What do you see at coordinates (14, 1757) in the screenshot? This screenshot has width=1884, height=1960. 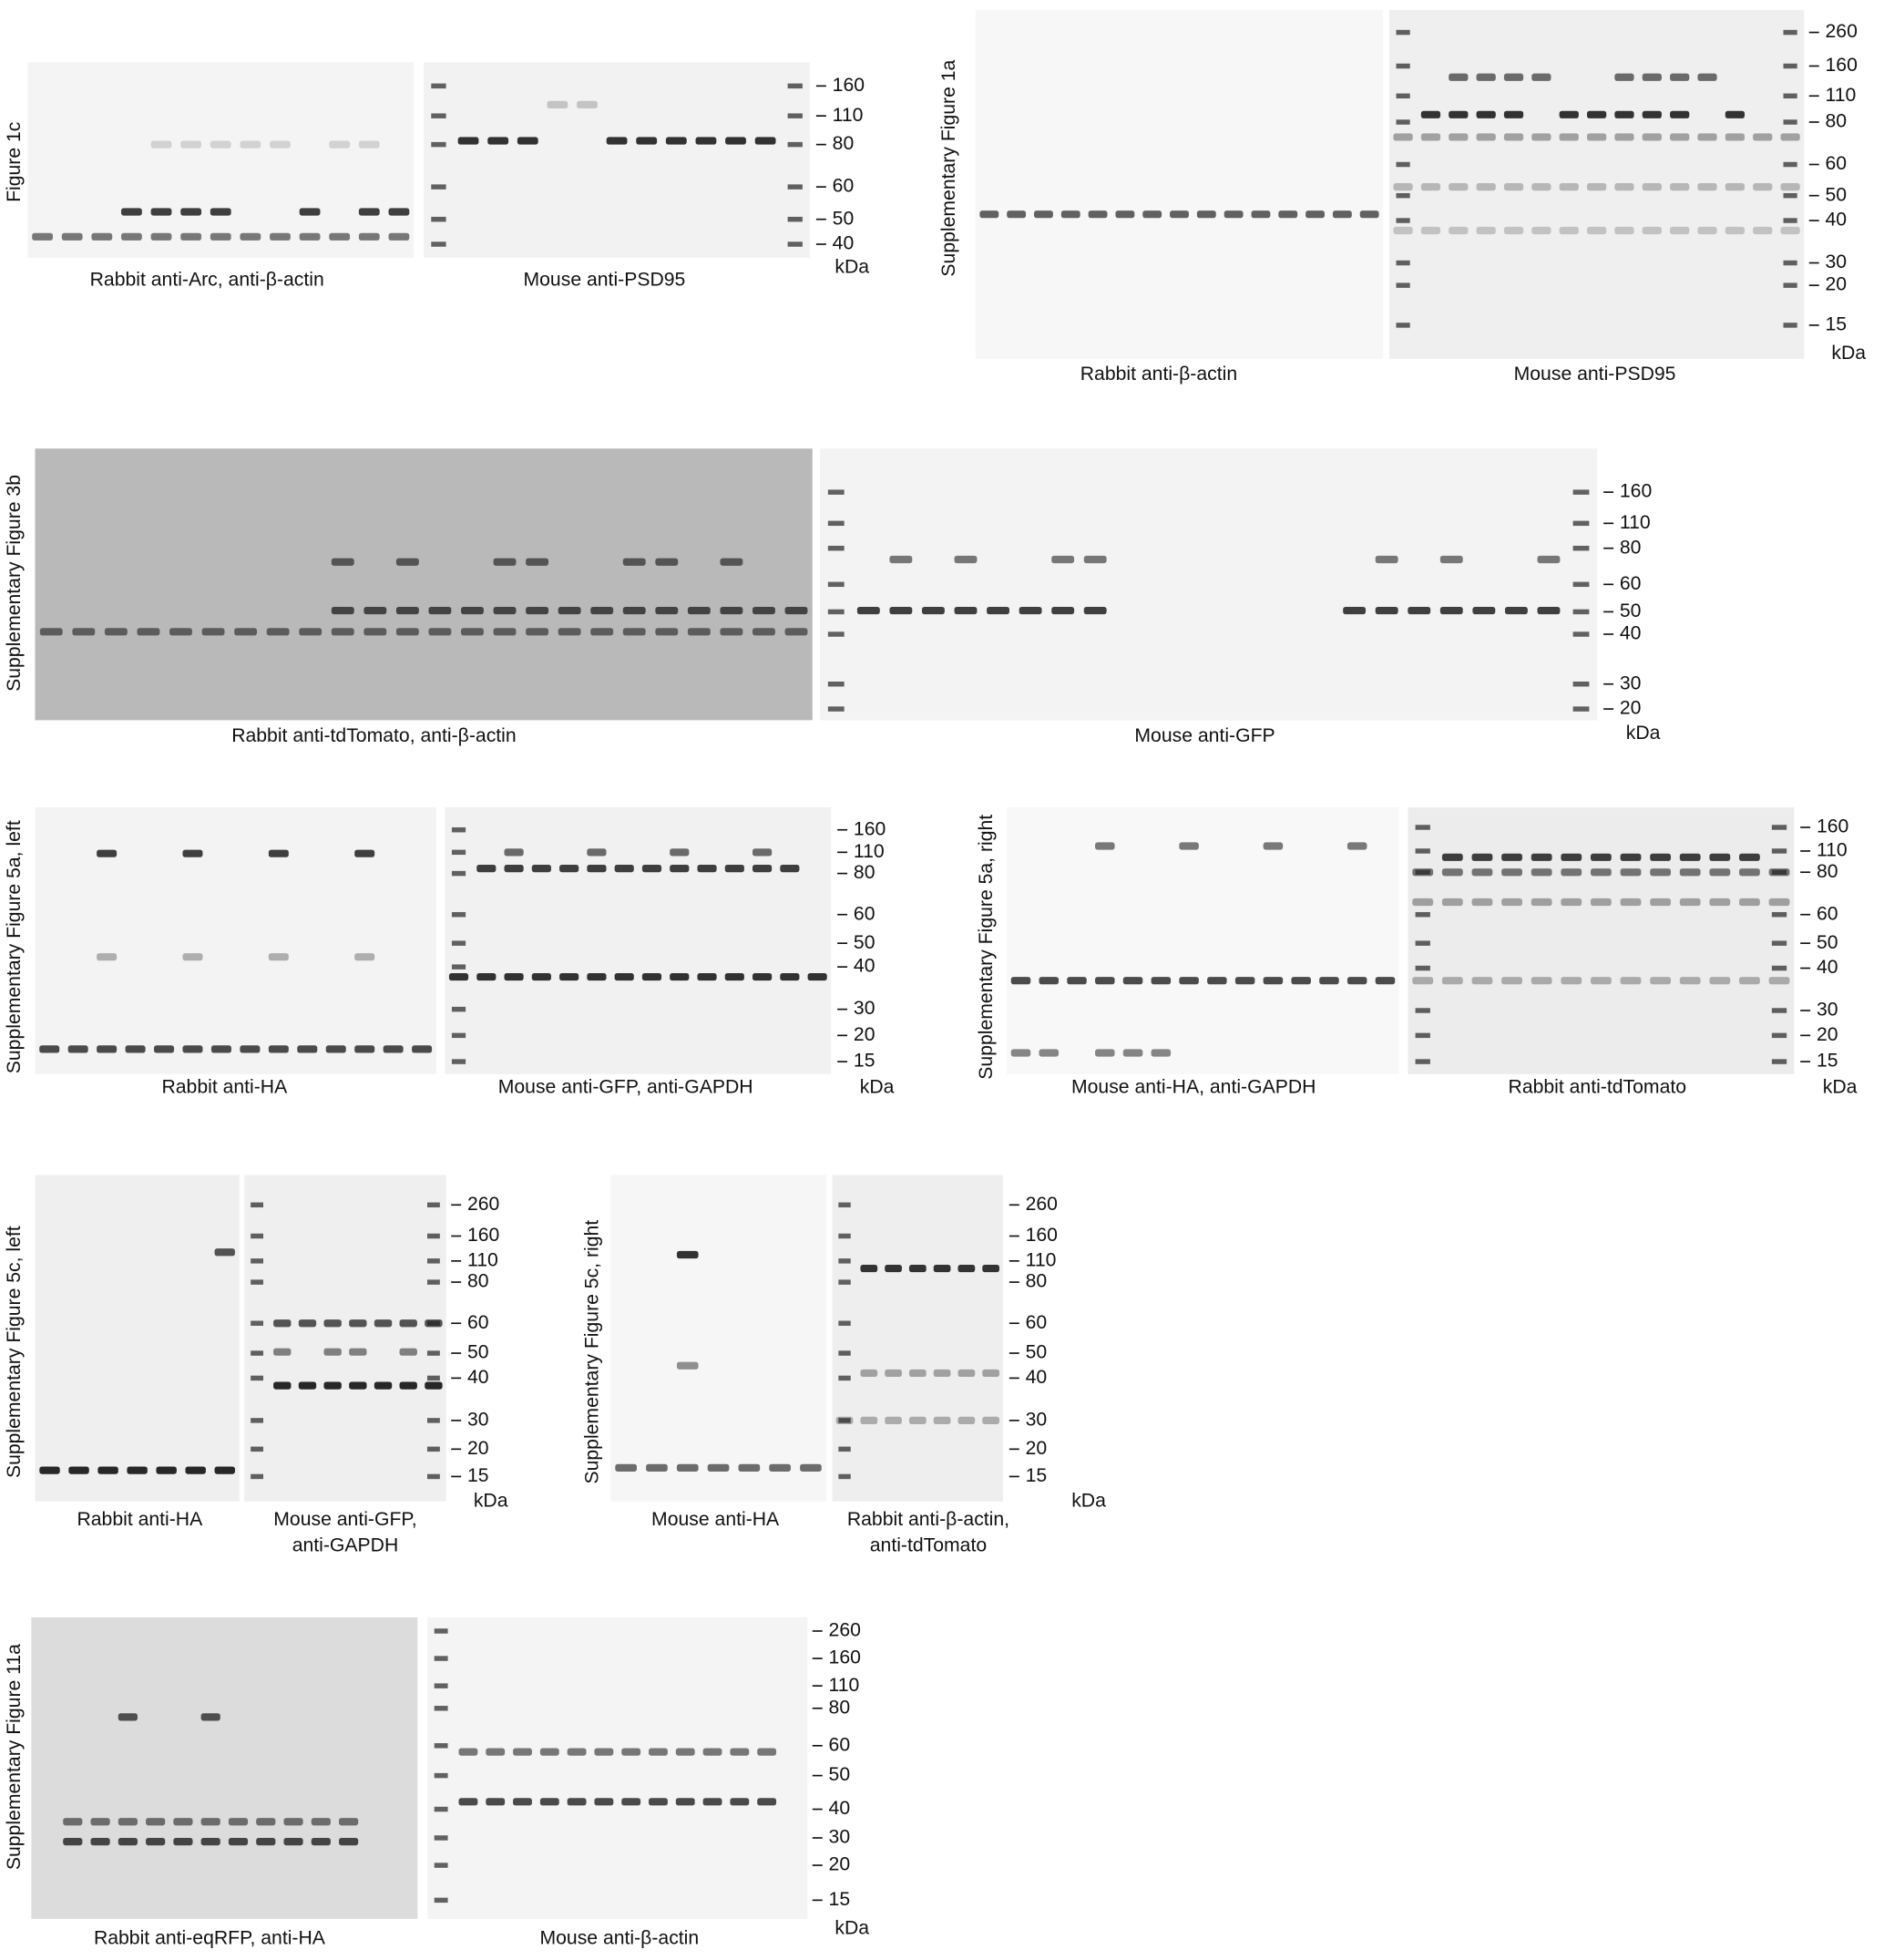 I see `panel-label: Supplementary Figure 11a` at bounding box center [14, 1757].